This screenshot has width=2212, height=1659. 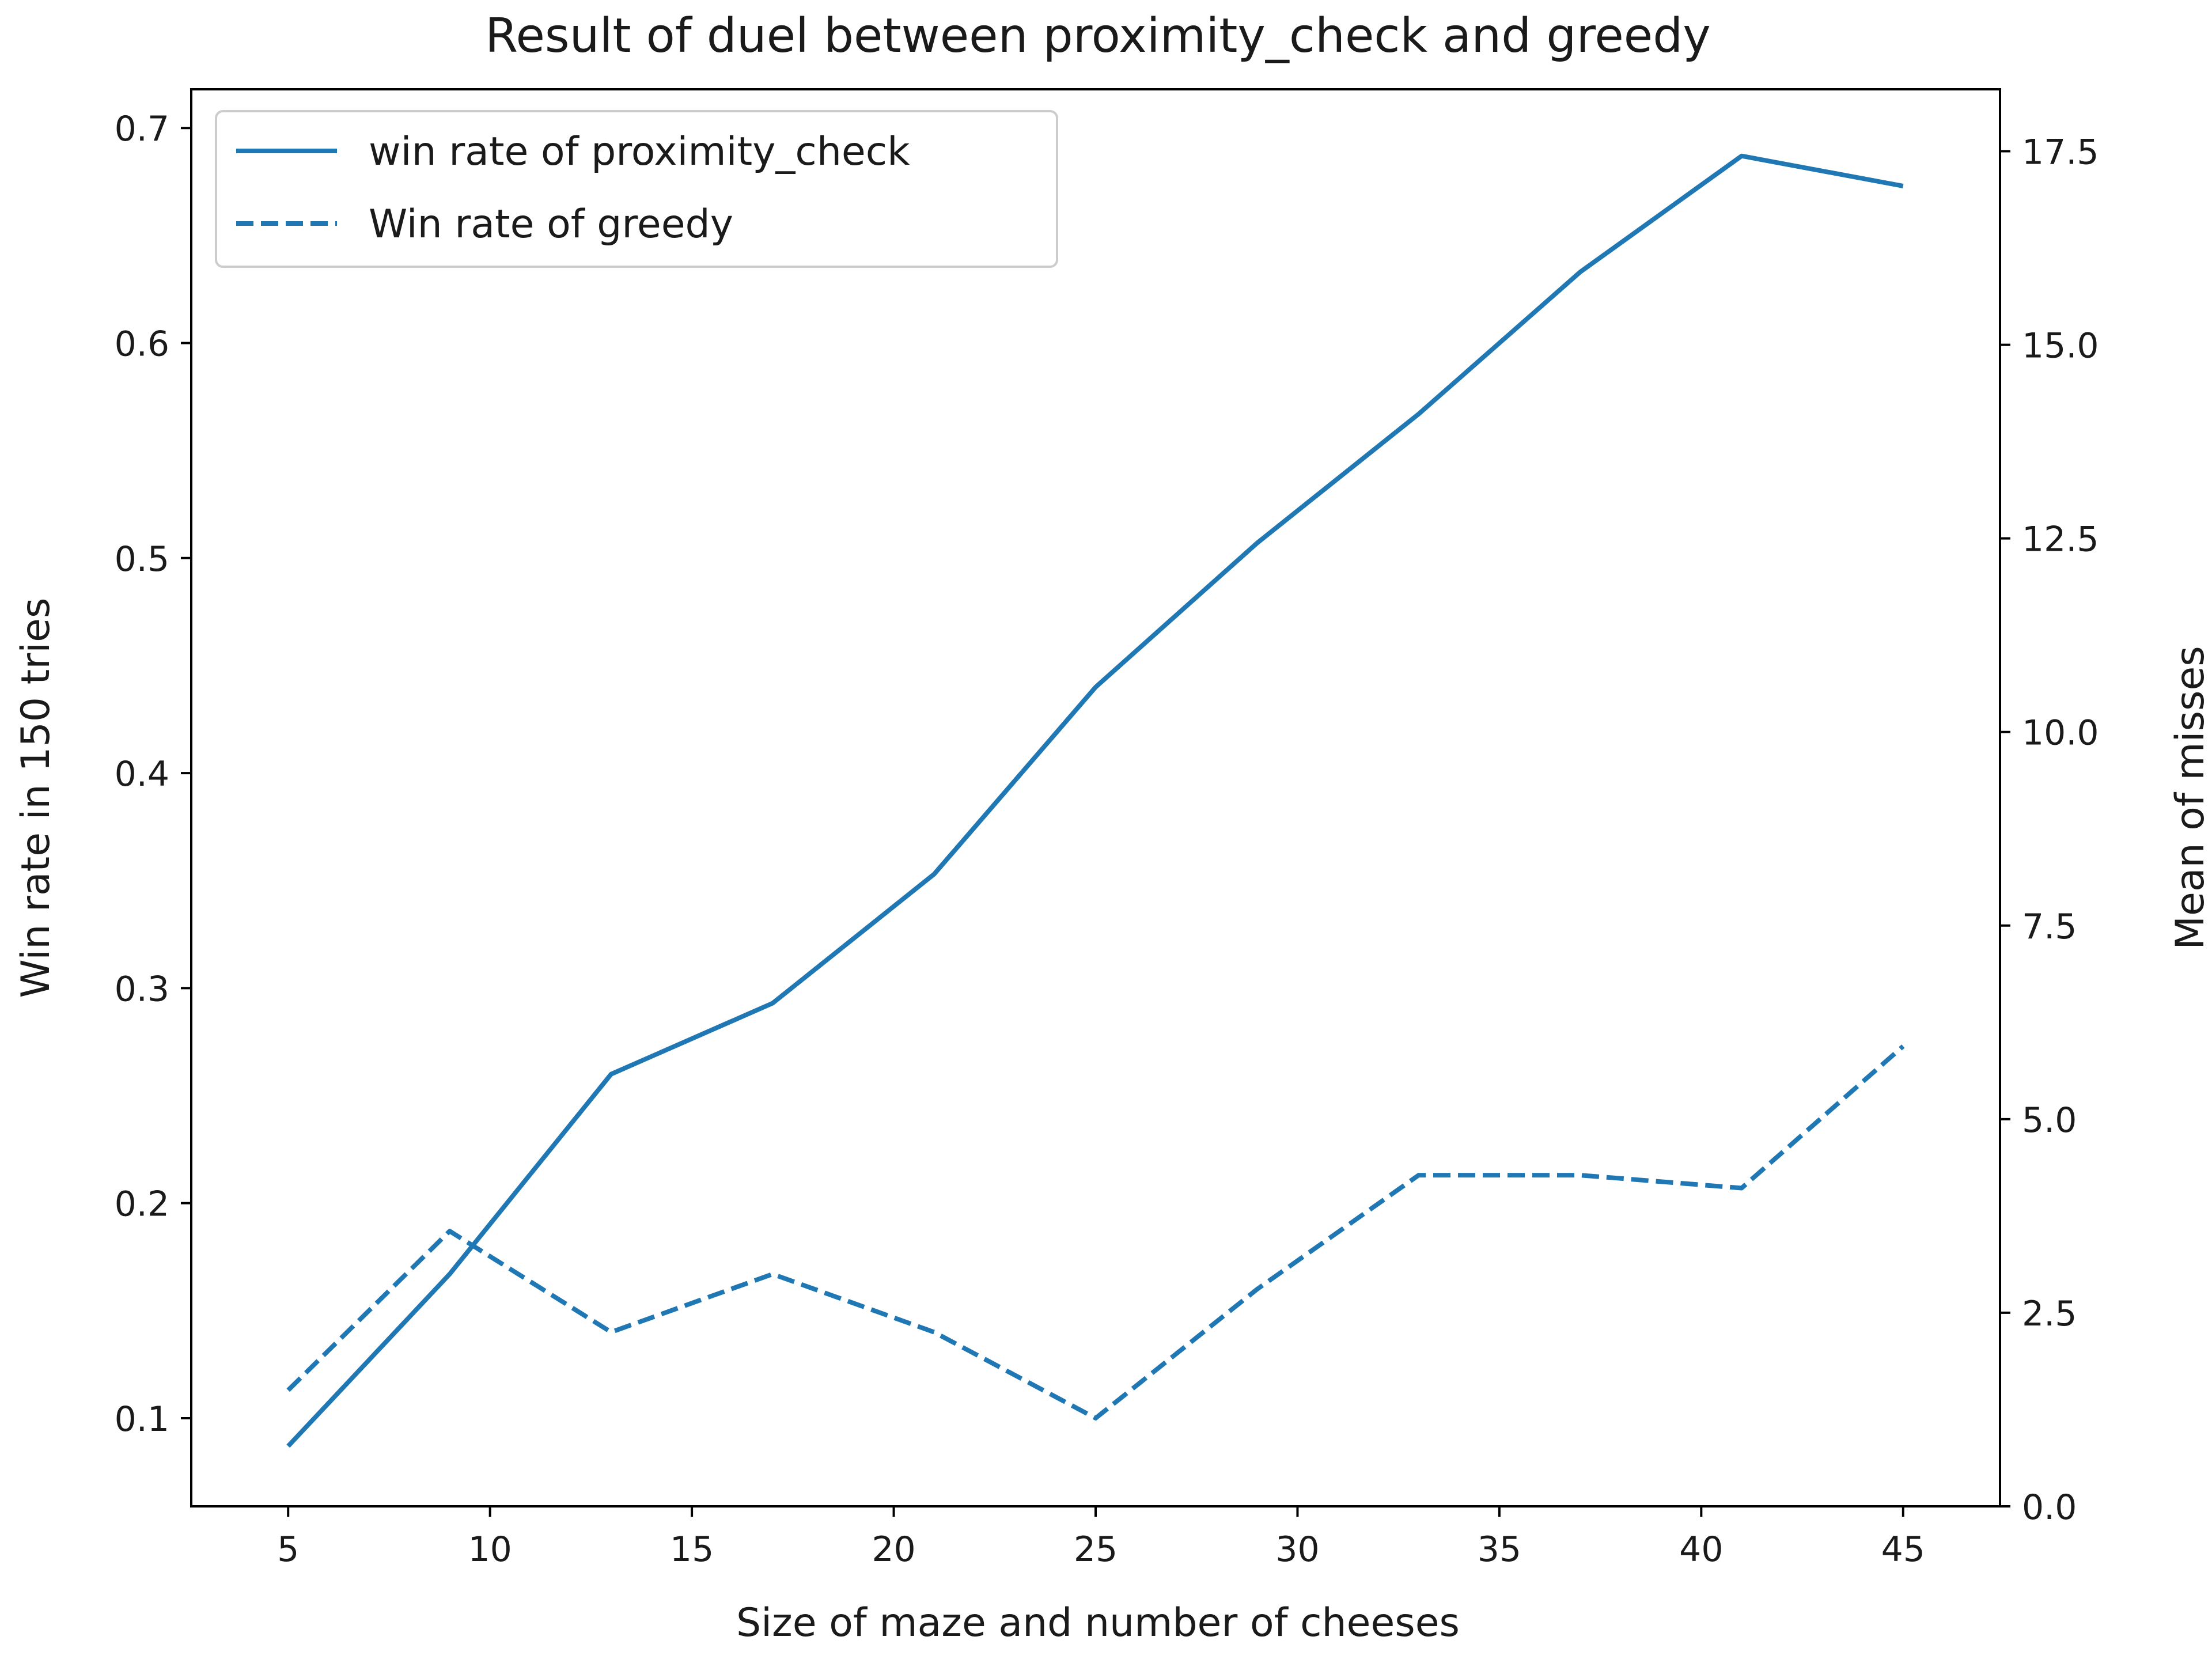 I want to click on y-tick-label: 0.7, so click(x=142, y=129).